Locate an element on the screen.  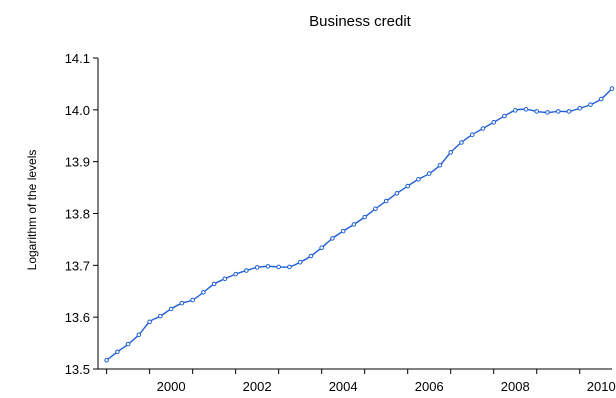
x-tick-label: 2002 is located at coordinates (257, 386).